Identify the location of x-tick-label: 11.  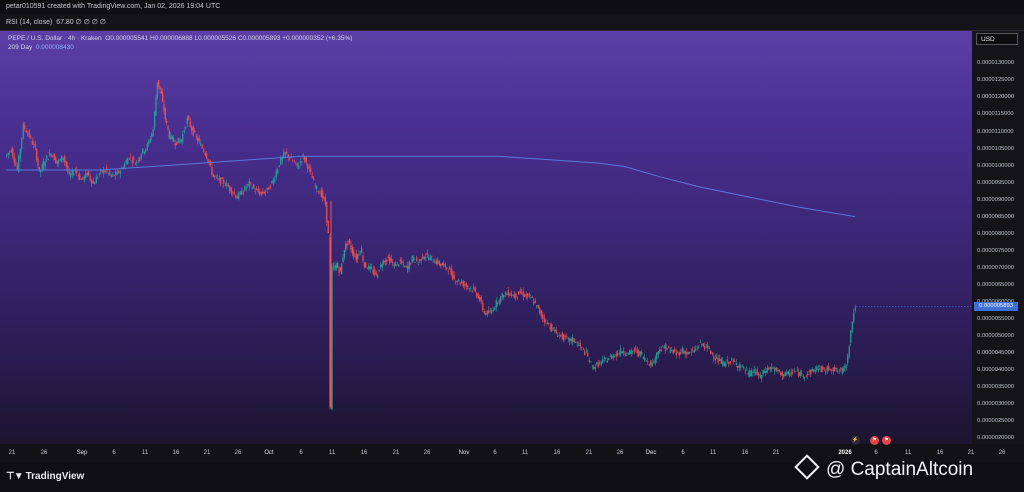
(525, 453).